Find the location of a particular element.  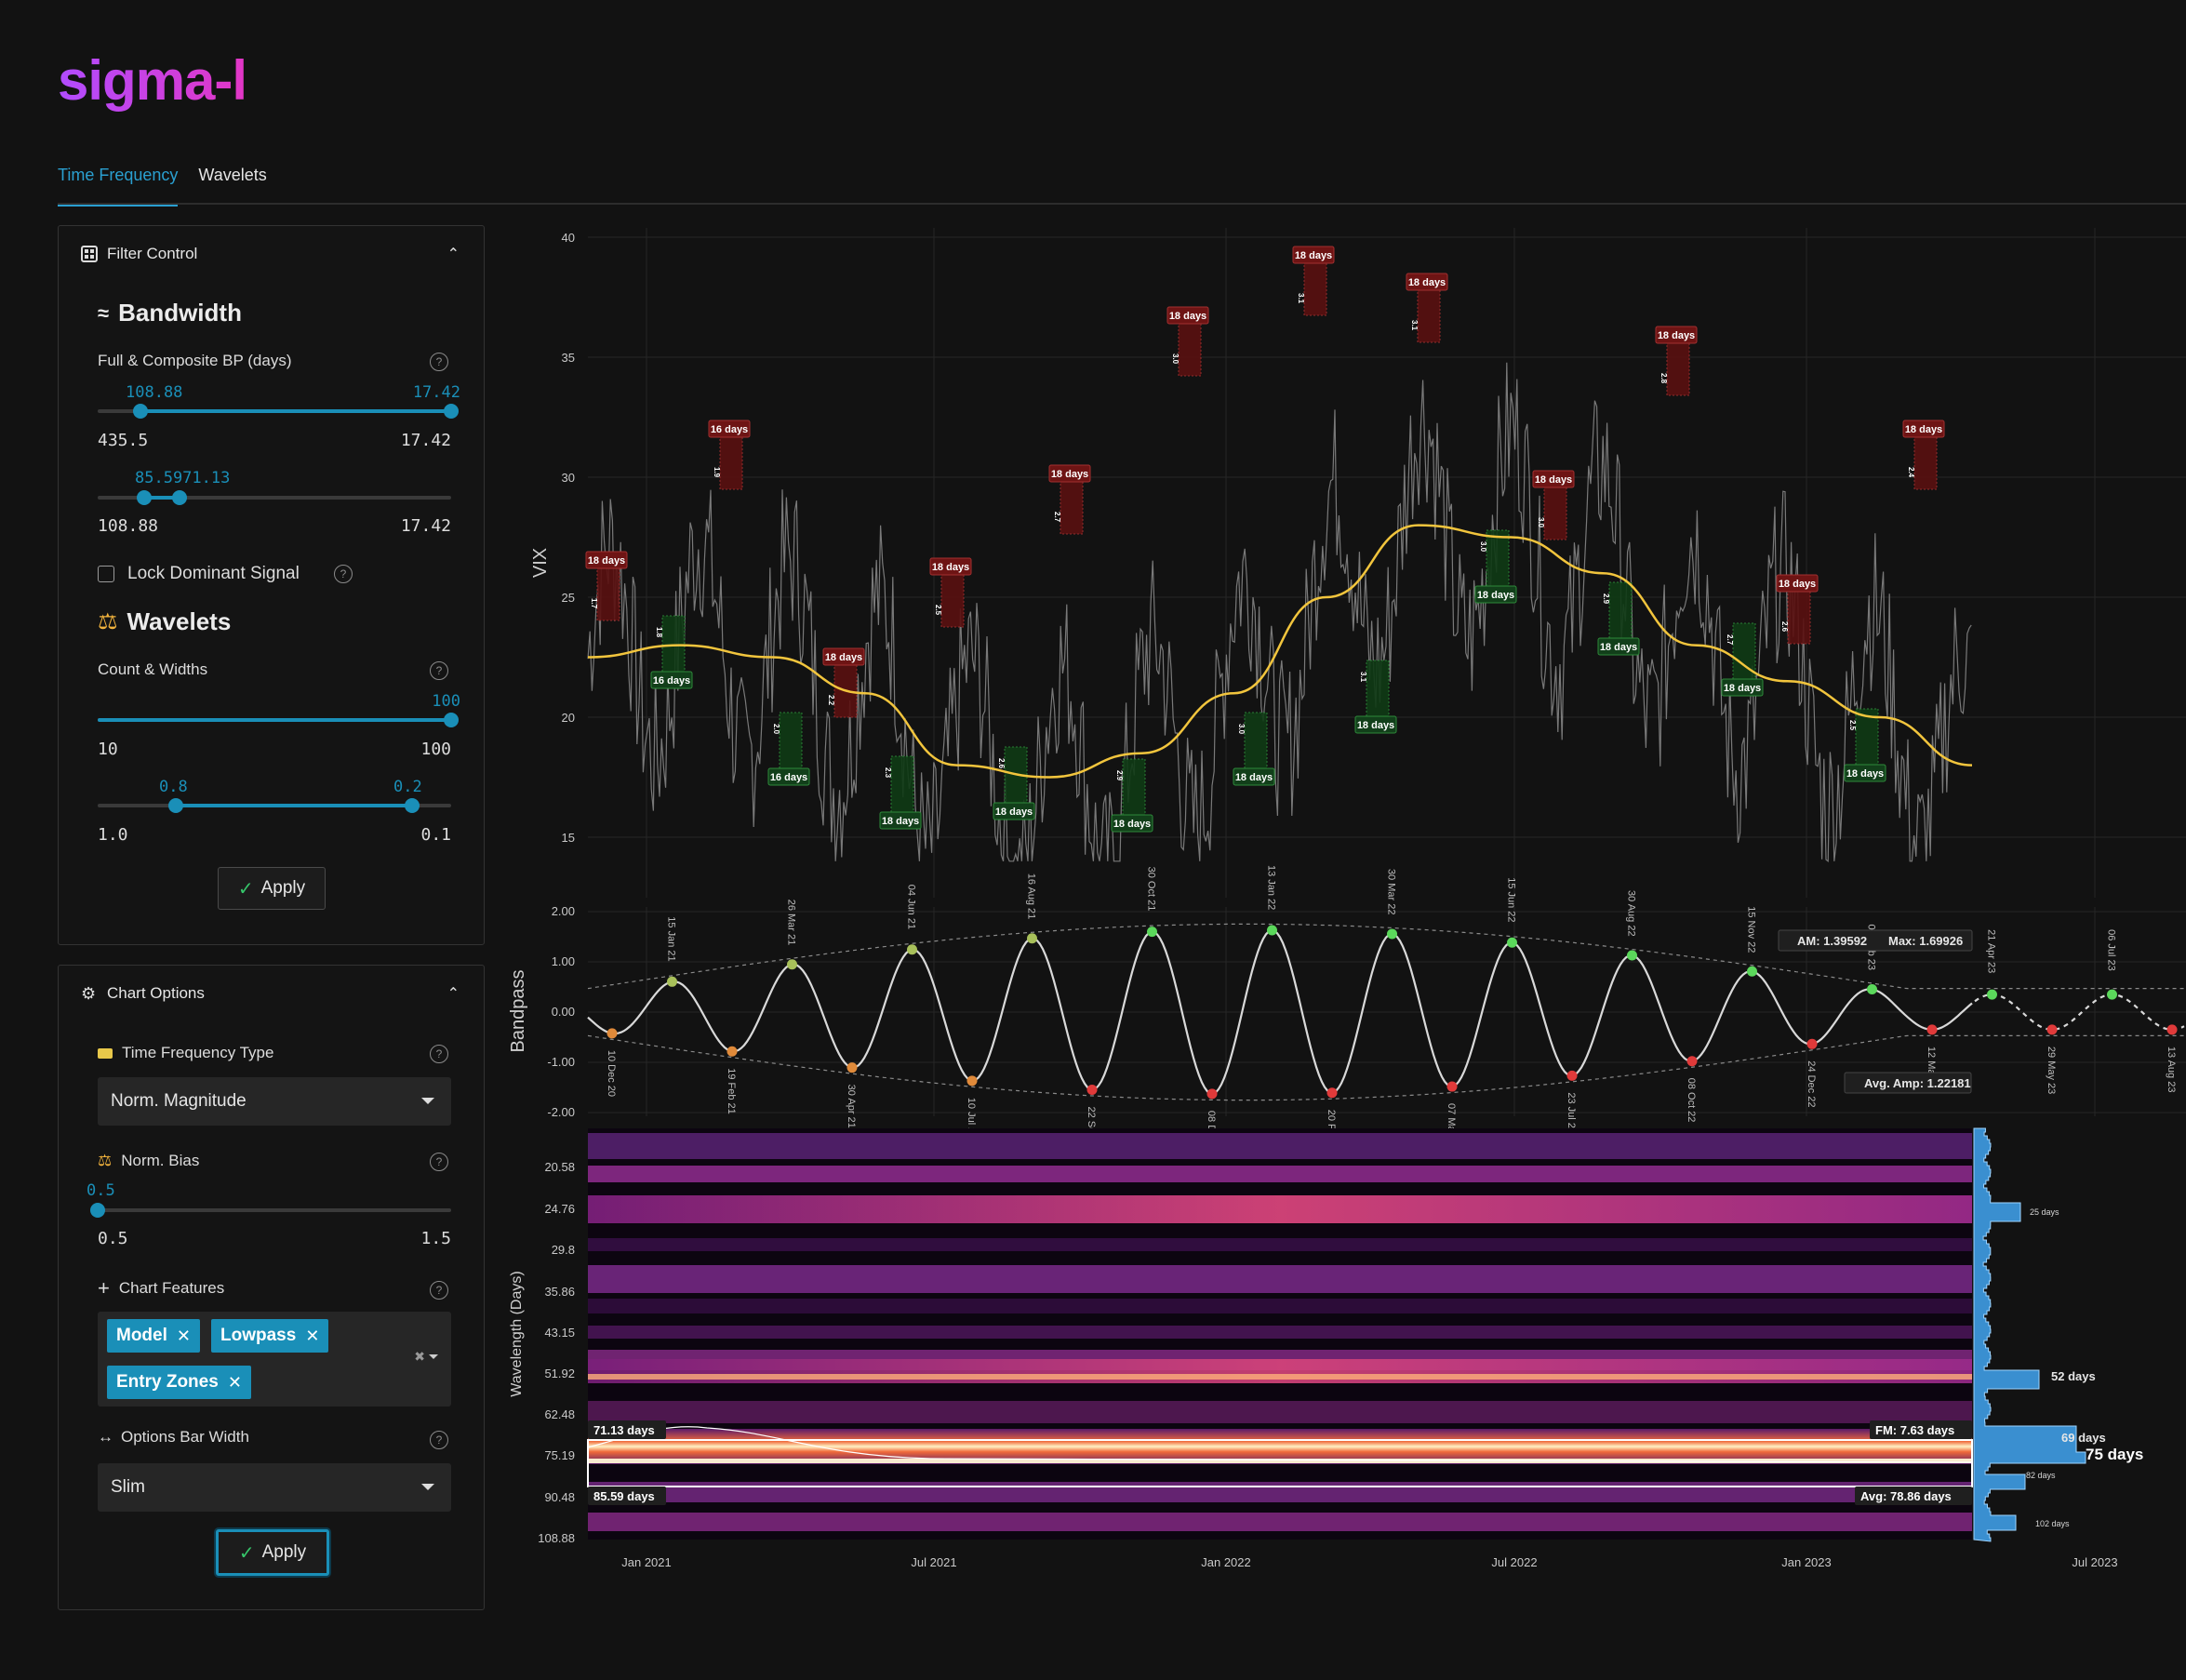

bp-y-tick: 0.00 is located at coordinates (563, 1012).